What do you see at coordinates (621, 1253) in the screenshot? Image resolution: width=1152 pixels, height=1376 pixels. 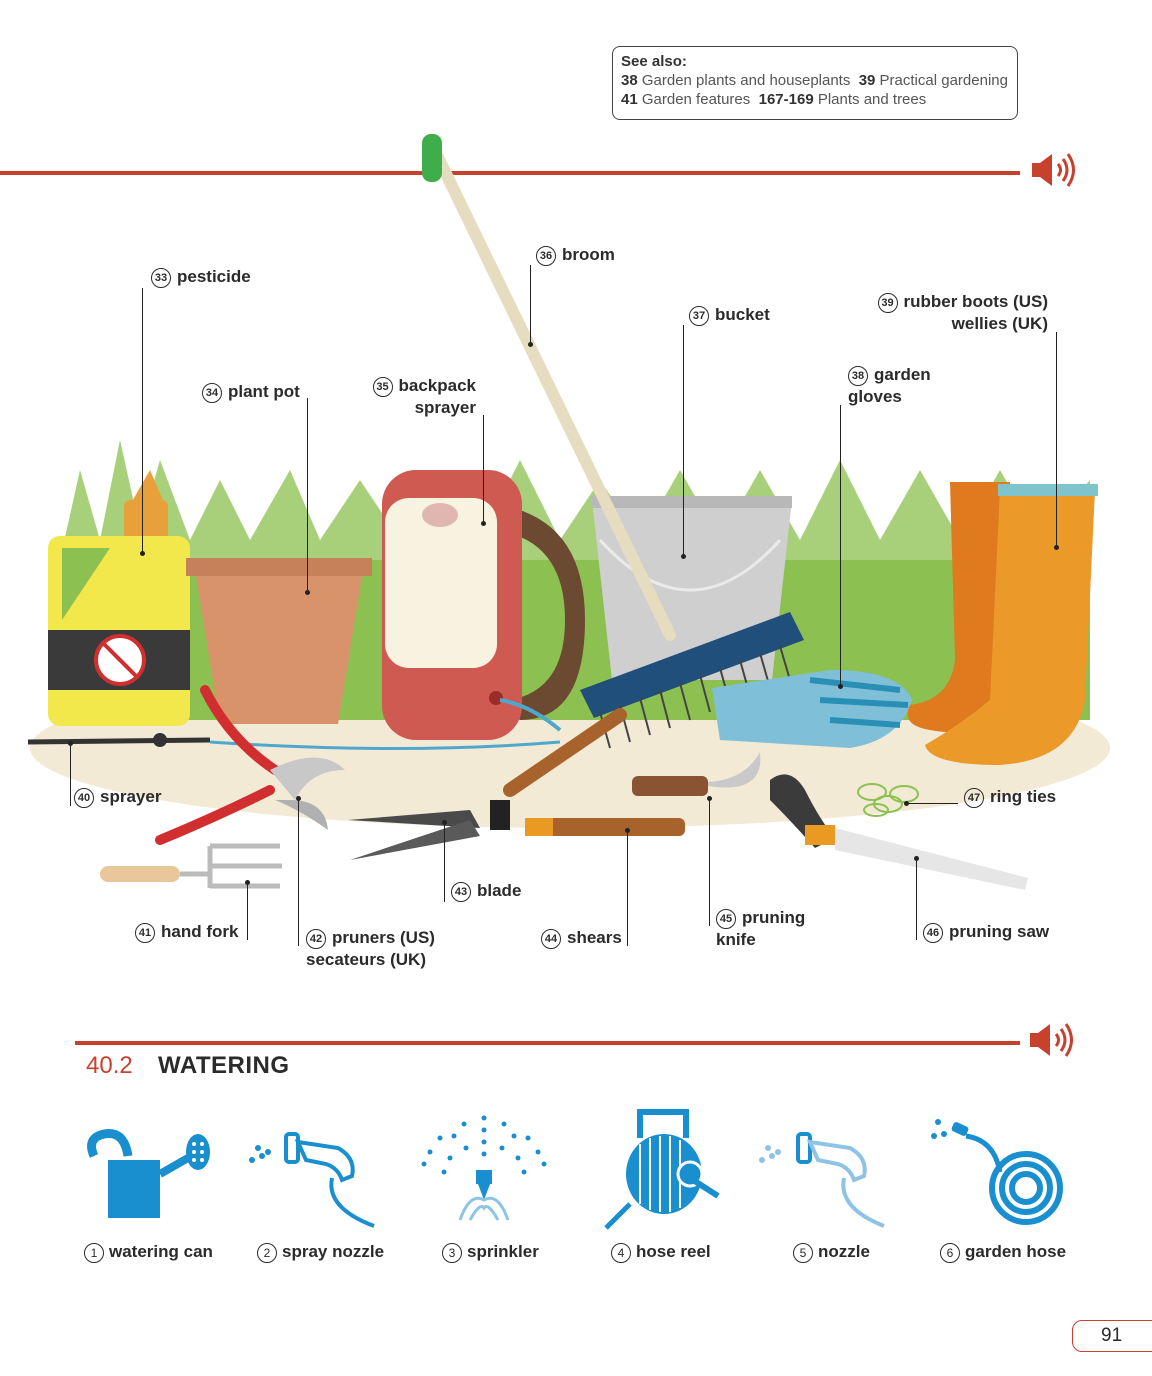 I see `watering-number: 4` at bounding box center [621, 1253].